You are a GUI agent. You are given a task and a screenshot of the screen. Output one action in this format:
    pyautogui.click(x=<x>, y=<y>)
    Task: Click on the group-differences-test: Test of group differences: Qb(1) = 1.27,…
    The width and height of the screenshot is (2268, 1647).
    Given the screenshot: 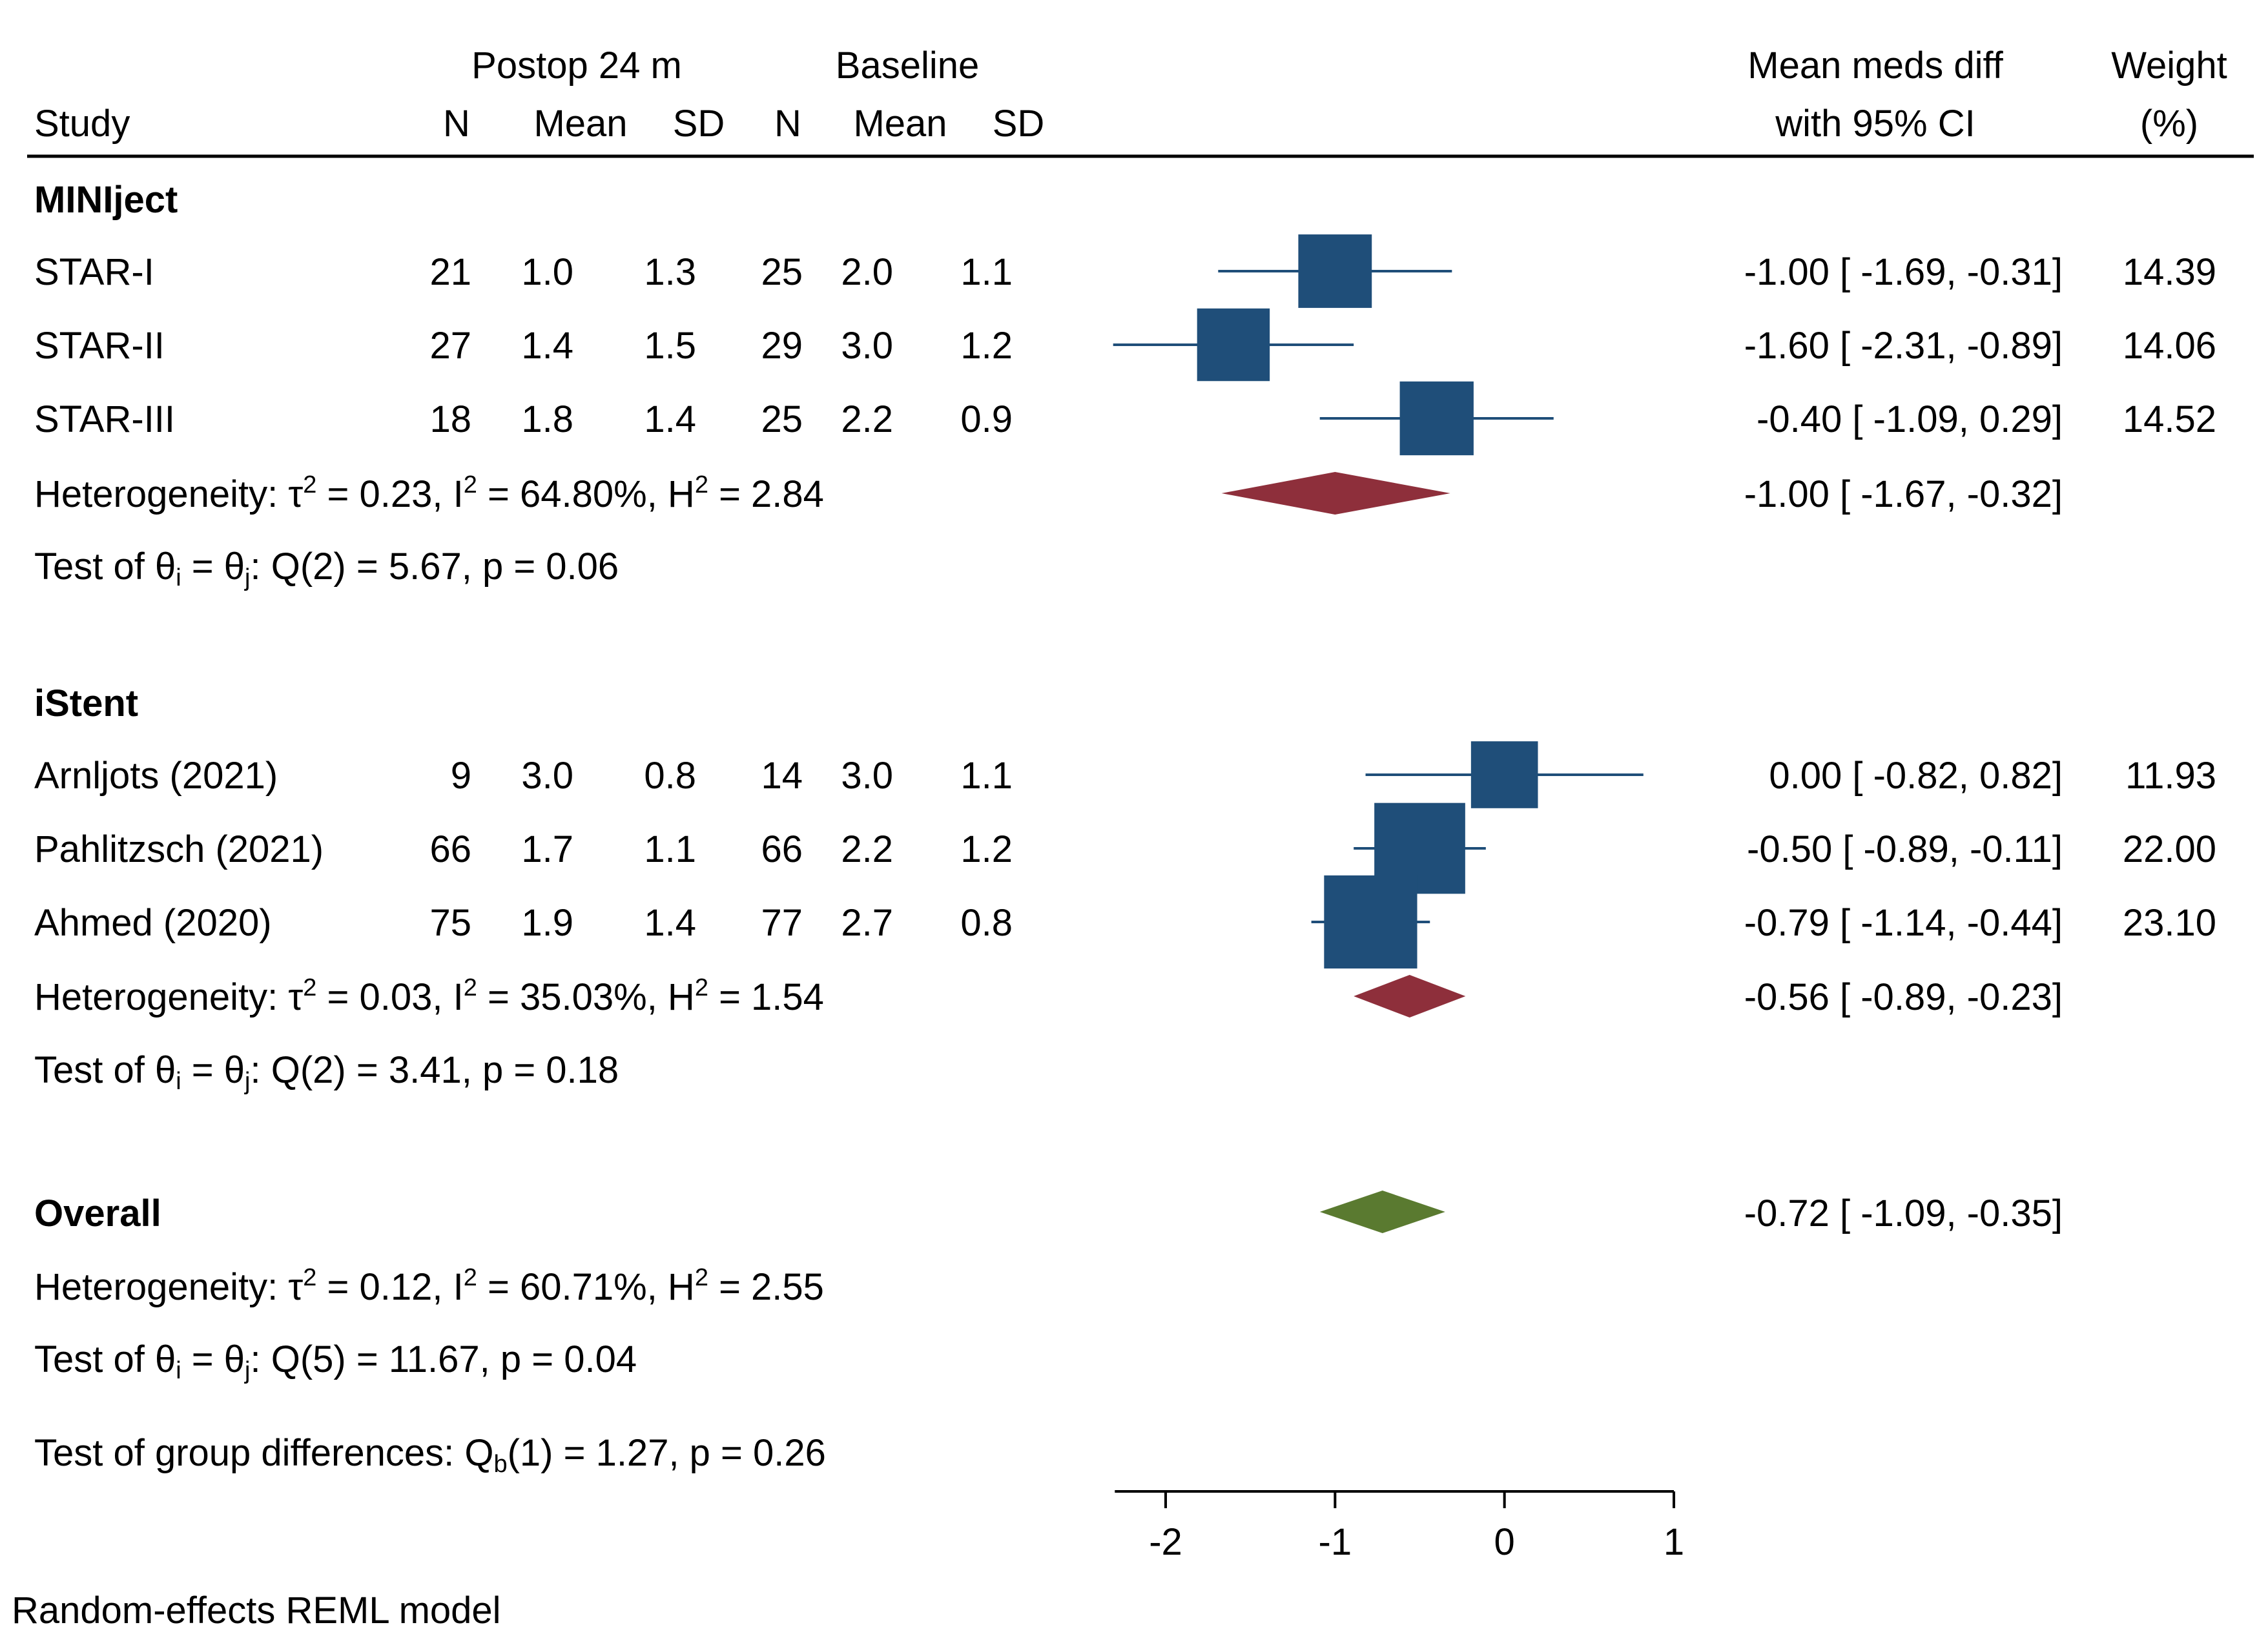 What is the action you would take?
    pyautogui.click(x=430, y=1455)
    